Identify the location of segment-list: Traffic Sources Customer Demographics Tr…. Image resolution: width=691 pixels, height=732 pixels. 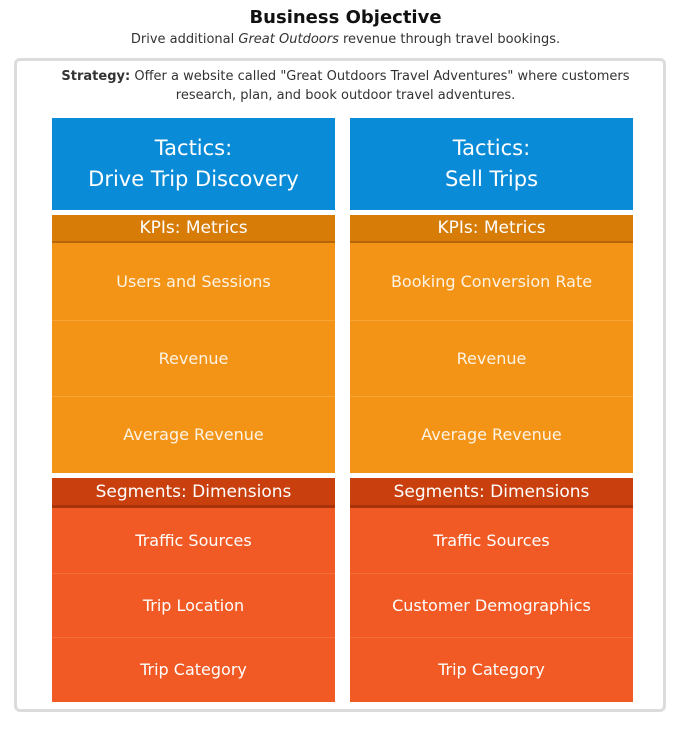
(491, 605).